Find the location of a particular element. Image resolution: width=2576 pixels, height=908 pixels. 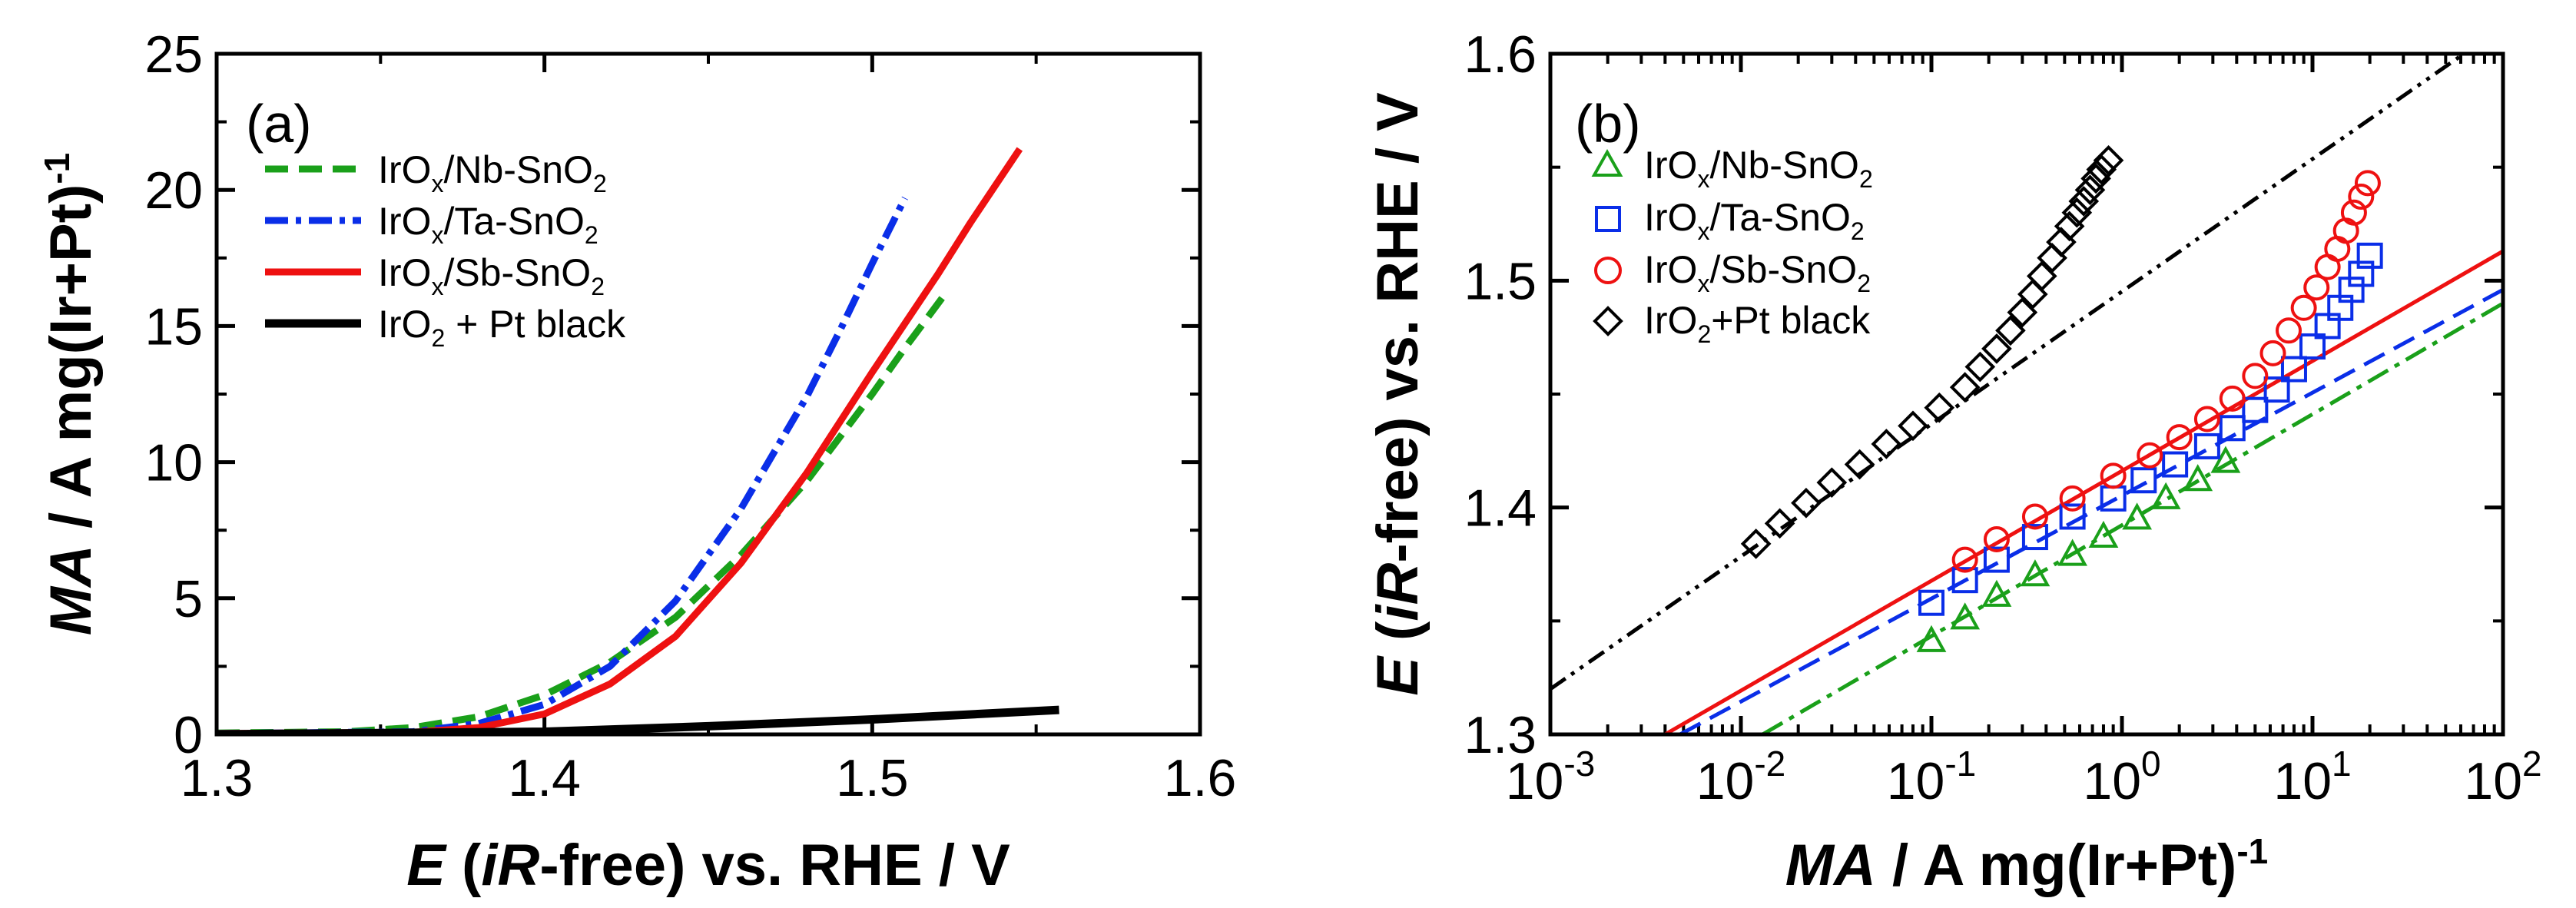

legend-b-label-2: IrOx/Sb-SnO2 is located at coordinates (1757, 272).